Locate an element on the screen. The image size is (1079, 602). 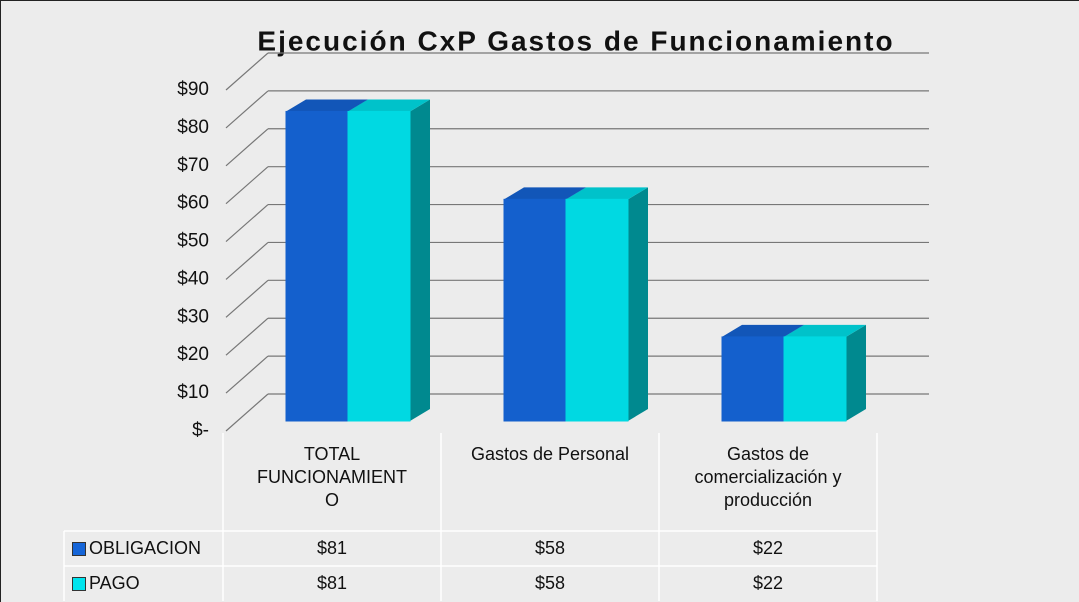
y-tick-label: $60 is located at coordinates (193, 203).